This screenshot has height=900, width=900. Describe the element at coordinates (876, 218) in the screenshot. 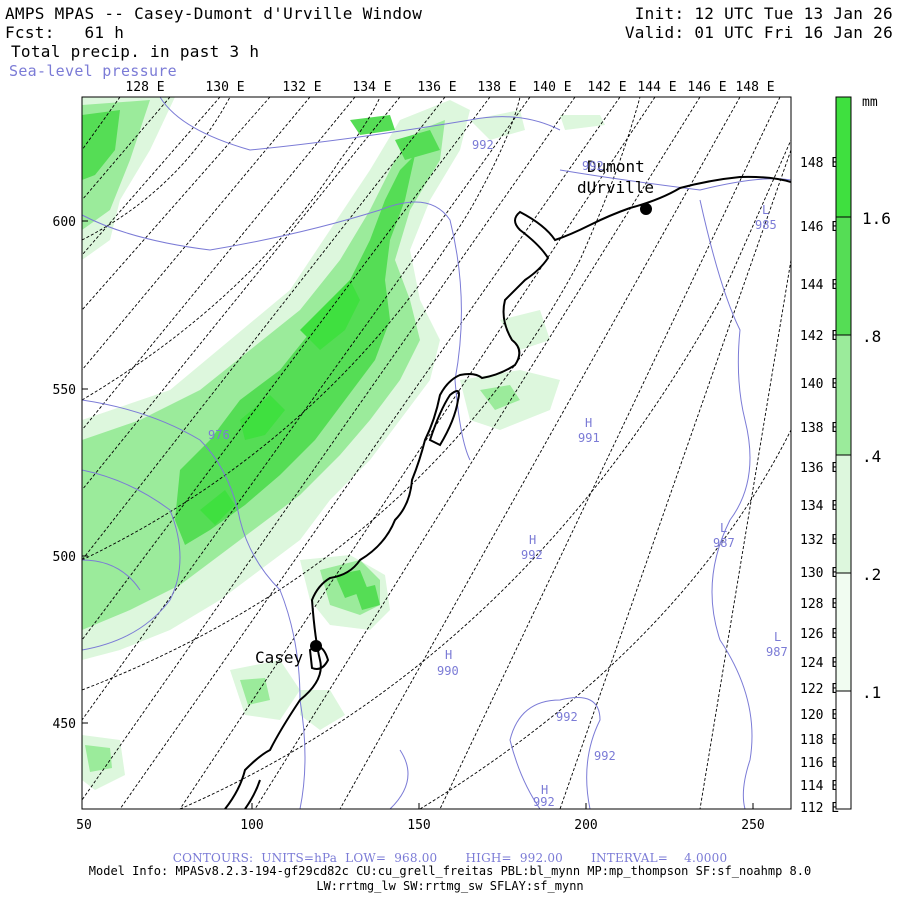

I see `colorbar-label: 1.6` at that location.